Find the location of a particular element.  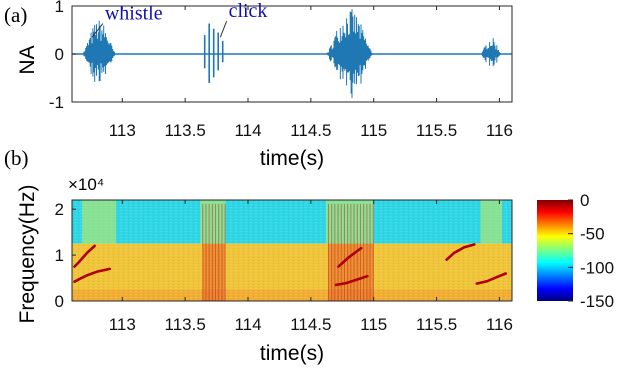

panel-b-x-tick-label: 115.5 is located at coordinates (436, 324).